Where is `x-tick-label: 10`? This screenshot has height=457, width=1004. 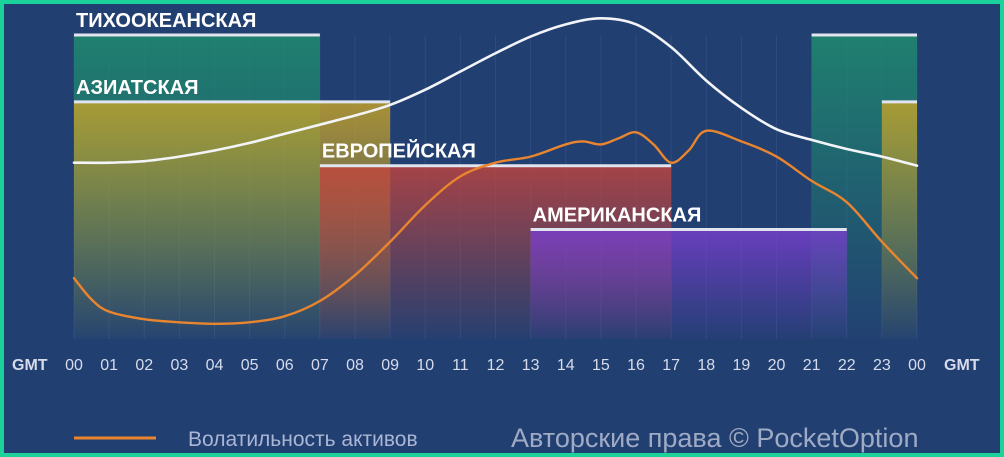 x-tick-label: 10 is located at coordinates (425, 365).